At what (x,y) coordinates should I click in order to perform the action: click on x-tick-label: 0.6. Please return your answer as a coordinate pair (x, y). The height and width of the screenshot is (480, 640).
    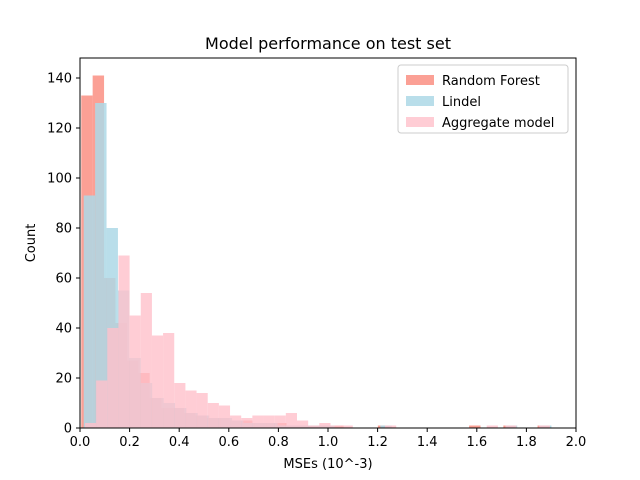
    Looking at the image, I should click on (228, 442).